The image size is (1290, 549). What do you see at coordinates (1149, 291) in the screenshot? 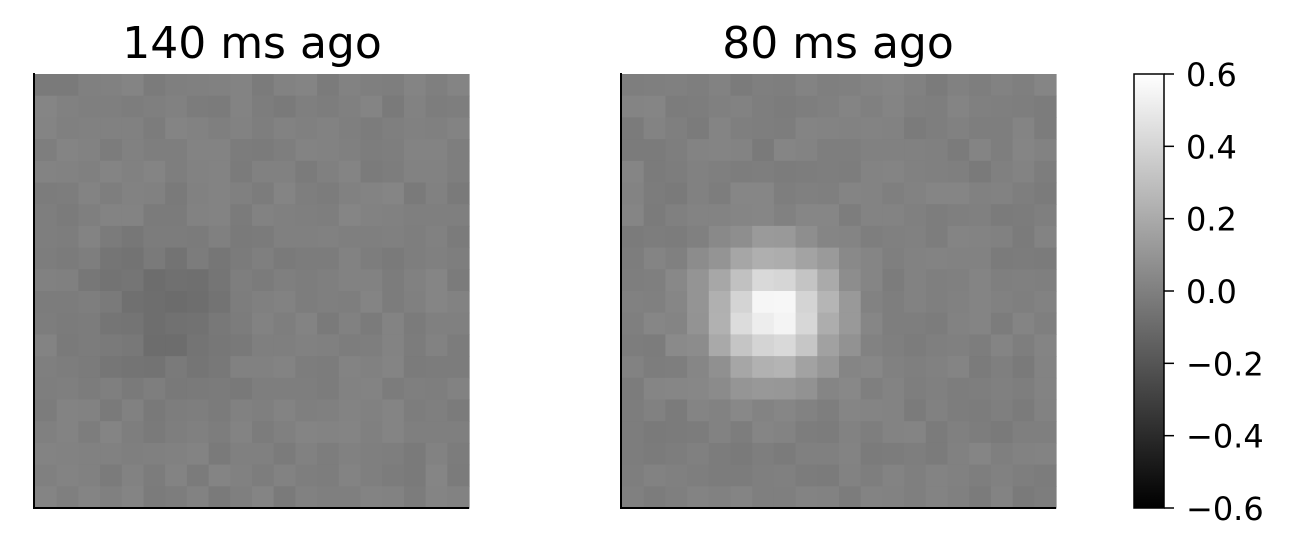
I see `colorbar` at bounding box center [1149, 291].